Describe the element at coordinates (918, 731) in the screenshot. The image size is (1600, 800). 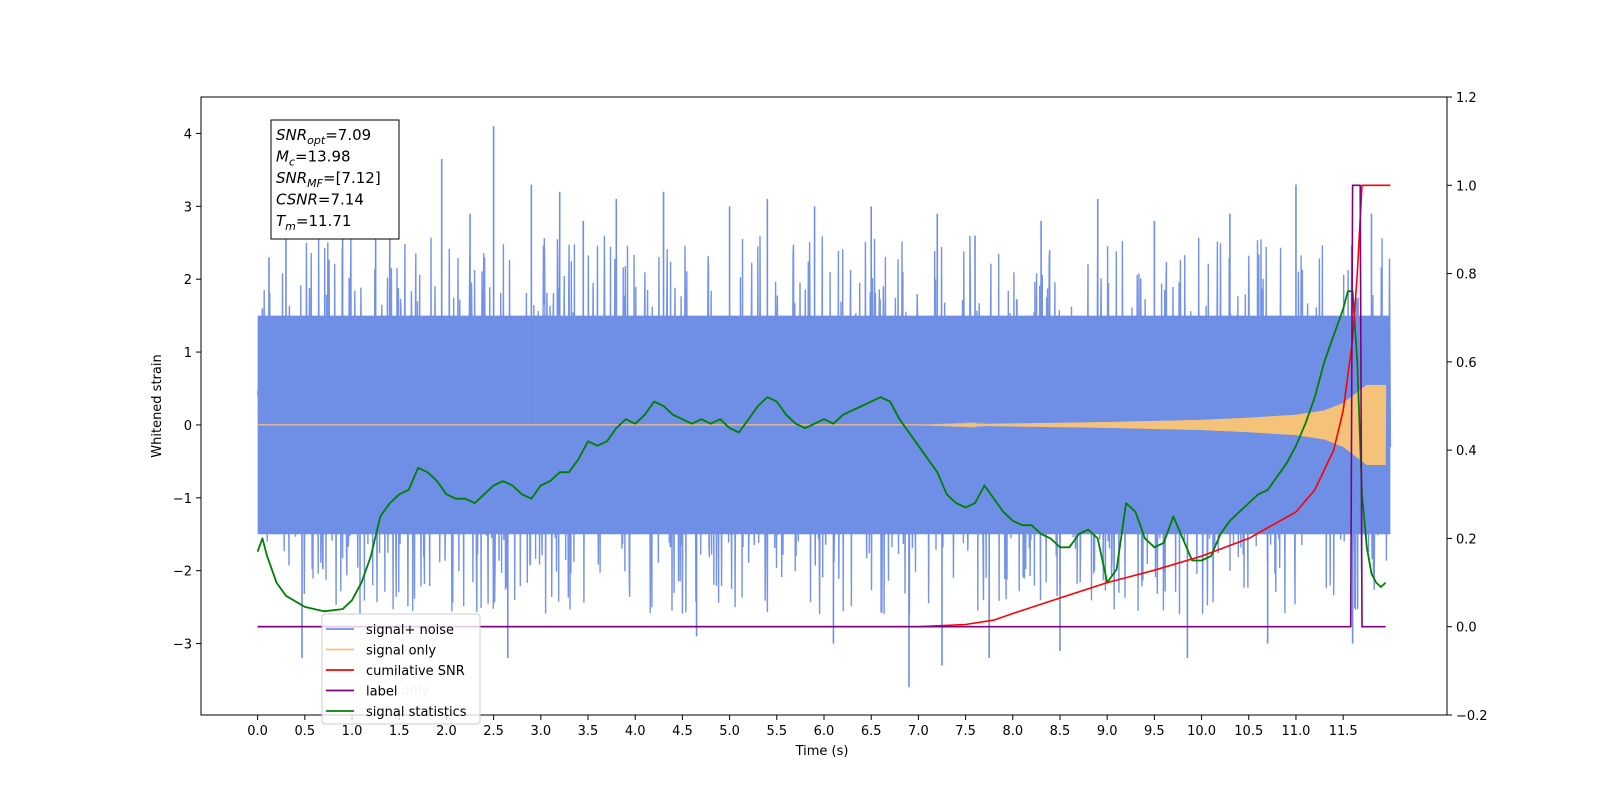
I see `x-tick-label: 7.0` at that location.